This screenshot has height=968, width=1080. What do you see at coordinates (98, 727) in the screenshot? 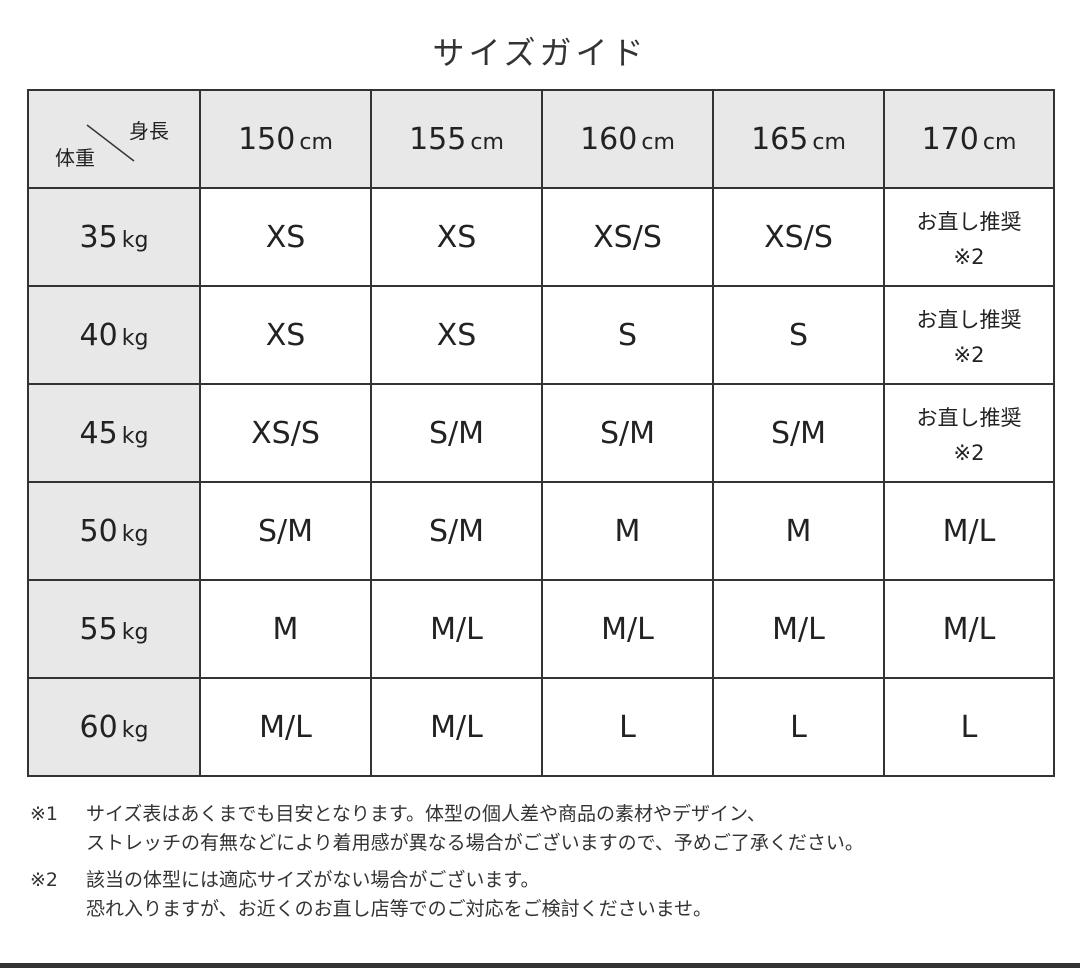
I see `weight-value: 60` at bounding box center [98, 727].